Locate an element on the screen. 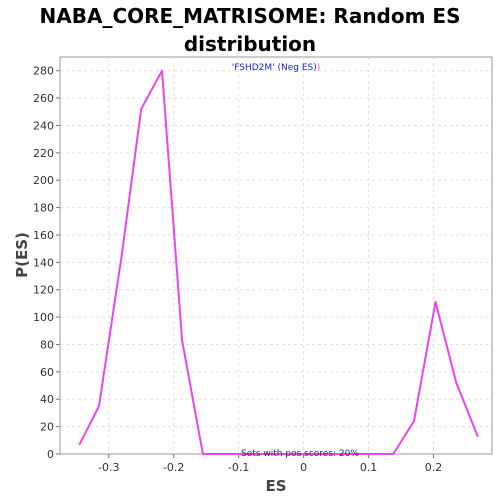 The width and height of the screenshot is (500, 500). y-axis-label: P(ES) is located at coordinates (22, 255).